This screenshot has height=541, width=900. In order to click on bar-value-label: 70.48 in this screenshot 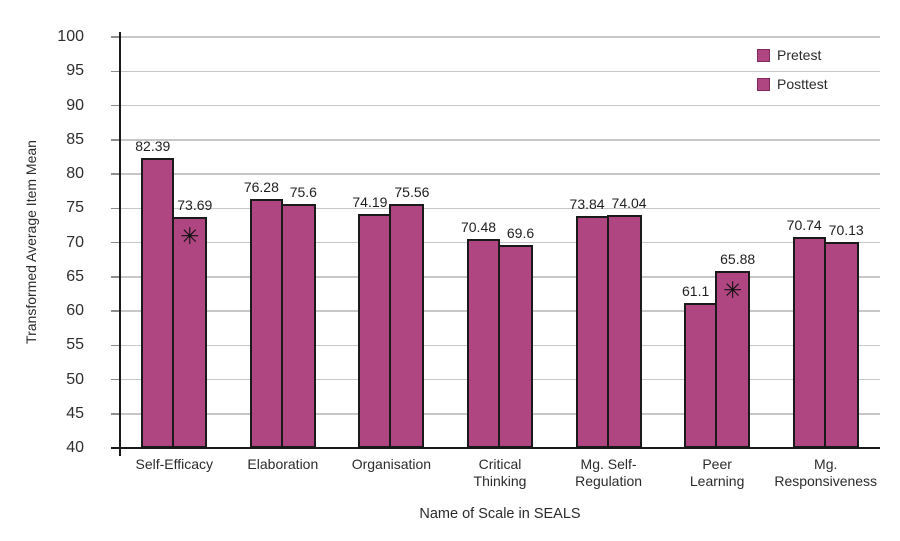, I will do `click(478, 227)`.